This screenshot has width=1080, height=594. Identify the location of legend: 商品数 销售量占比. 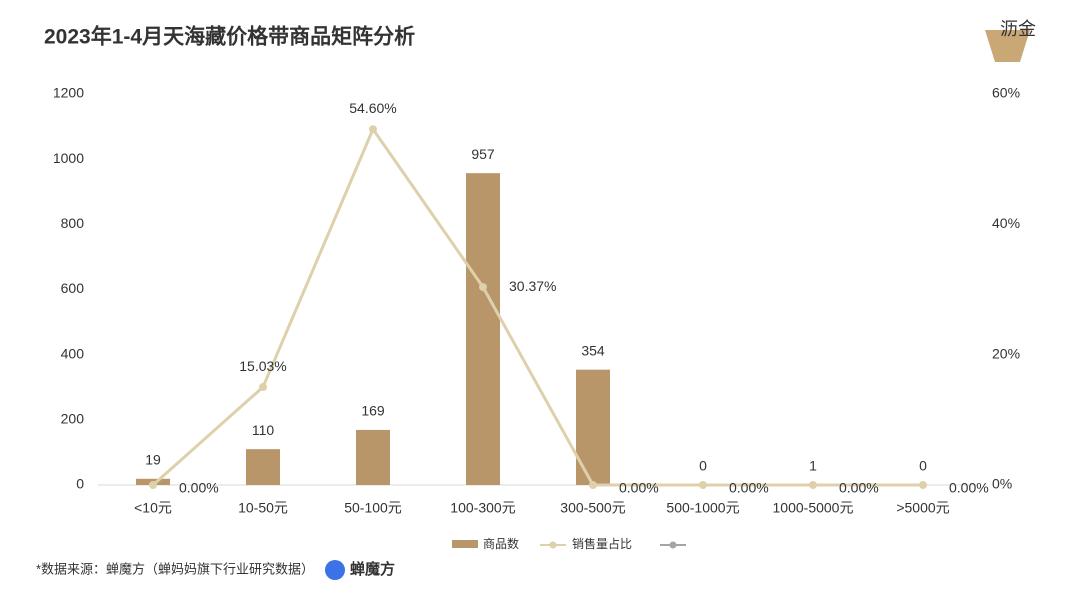
(569, 543).